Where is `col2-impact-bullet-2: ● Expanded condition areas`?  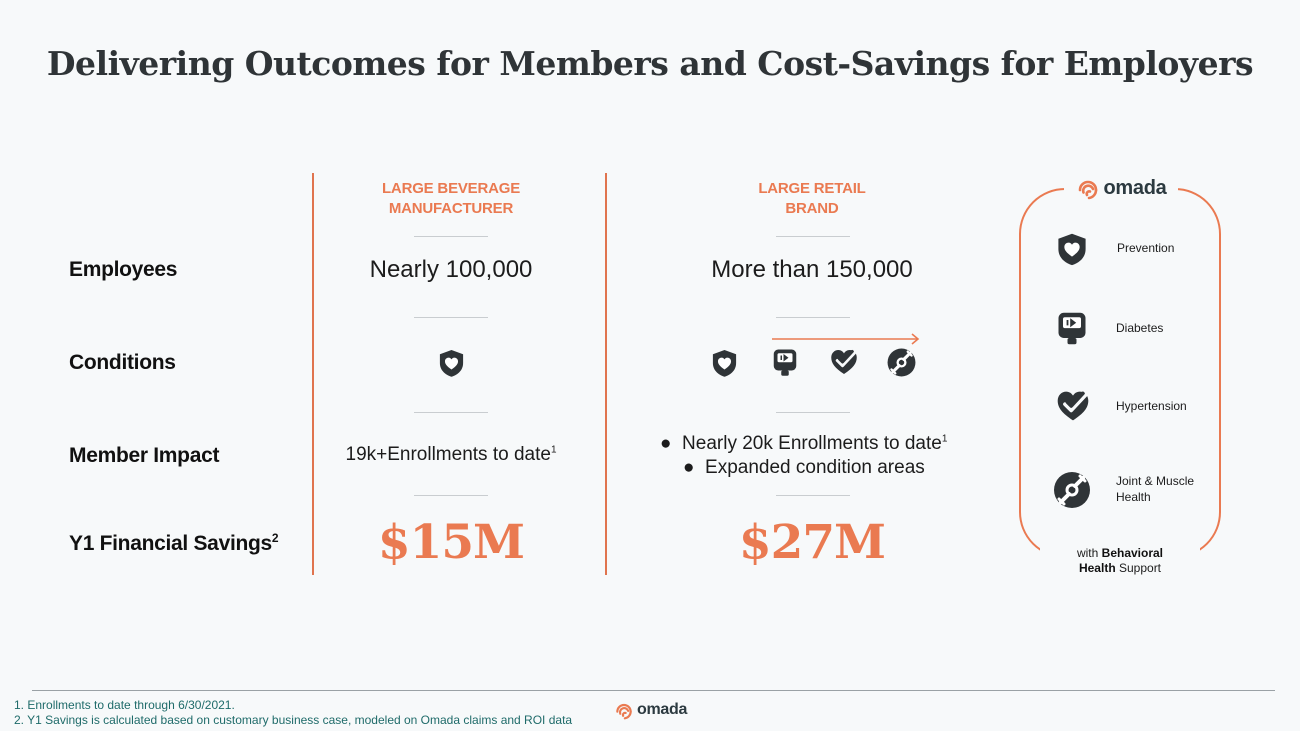
col2-impact-bullet-2: ● Expanded condition areas is located at coordinates (833, 468).